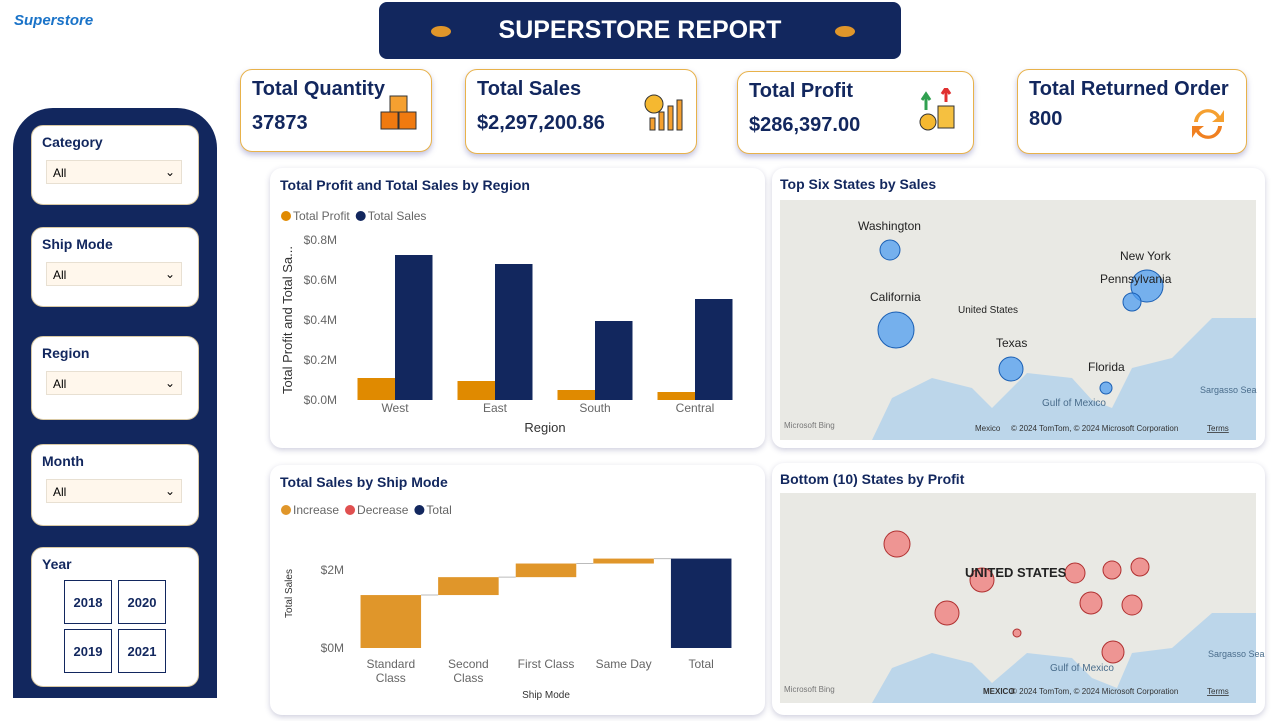  I want to click on kpi-label: Total Returned Order, so click(1129, 89).